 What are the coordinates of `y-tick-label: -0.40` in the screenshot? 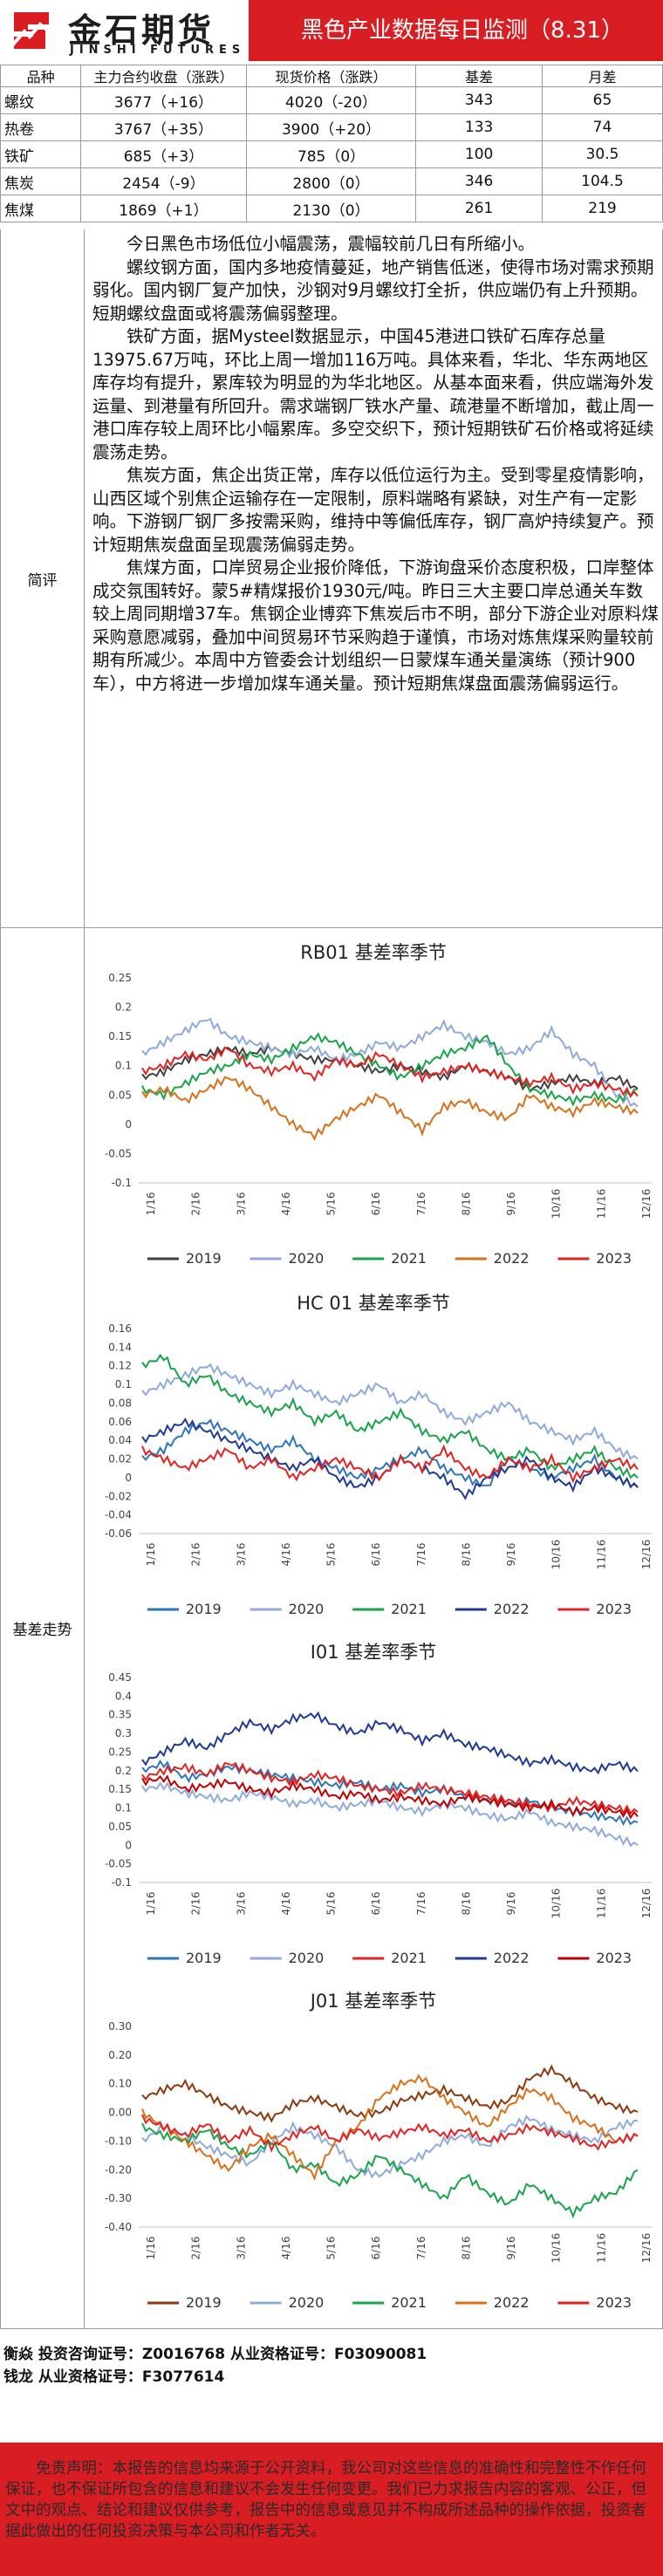 It's located at (118, 2227).